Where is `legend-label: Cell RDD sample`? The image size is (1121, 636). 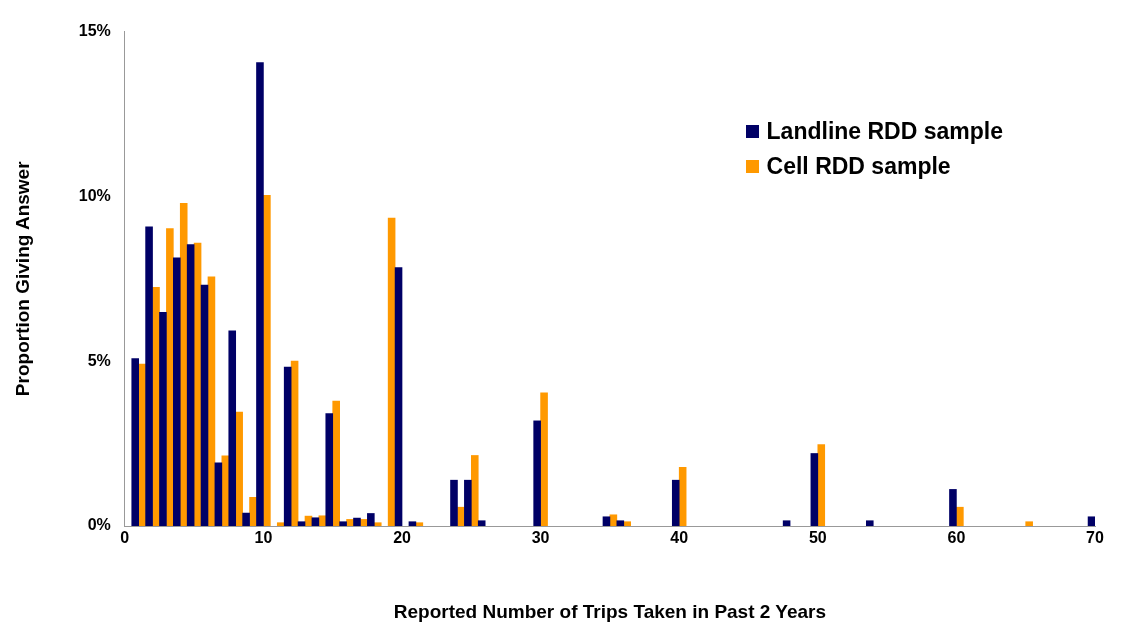 legend-label: Cell RDD sample is located at coordinates (858, 166).